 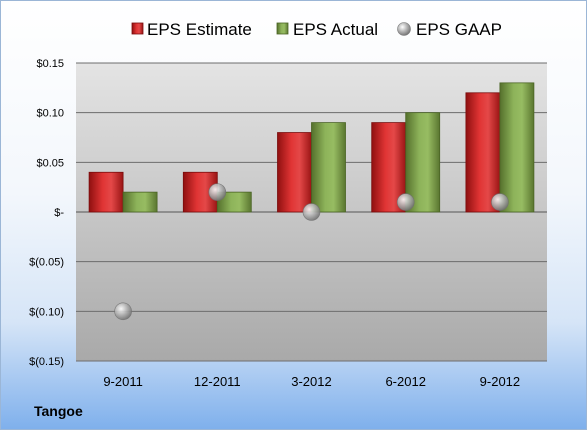 What do you see at coordinates (217, 381) in the screenshot?
I see `x-category-label: 12-2011` at bounding box center [217, 381].